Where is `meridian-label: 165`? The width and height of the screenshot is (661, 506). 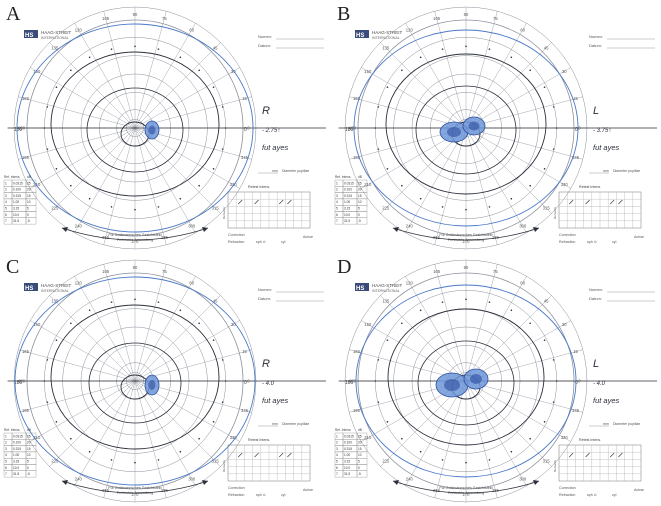
meridian-label: 165 is located at coordinates (26, 351).